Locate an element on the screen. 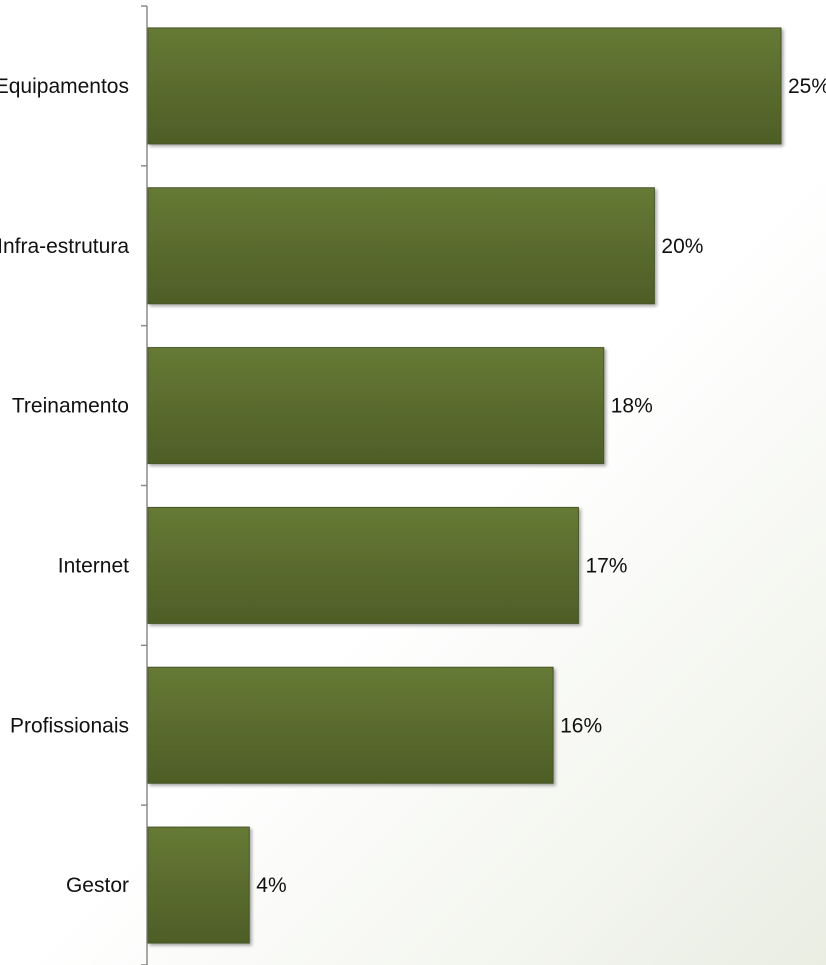 Image resolution: width=826 pixels, height=965 pixels. category-label: Infra-estrutura is located at coordinates (64, 246).